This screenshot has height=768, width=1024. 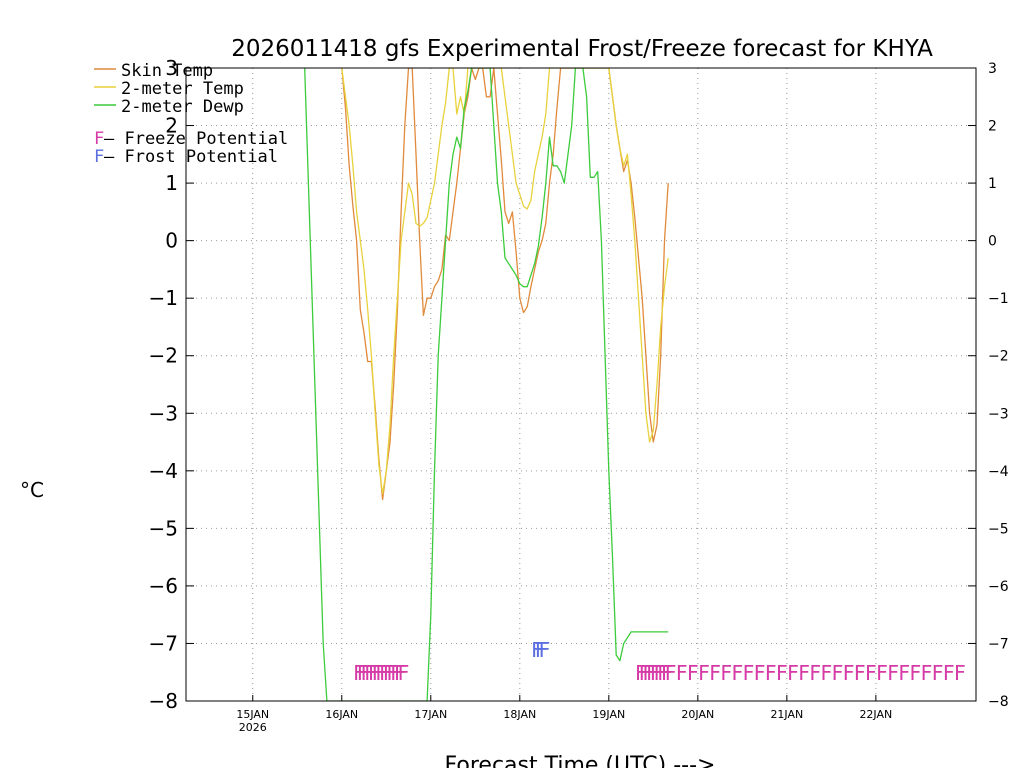 I want to click on y-tick-label-left: −2, so click(x=163, y=356).